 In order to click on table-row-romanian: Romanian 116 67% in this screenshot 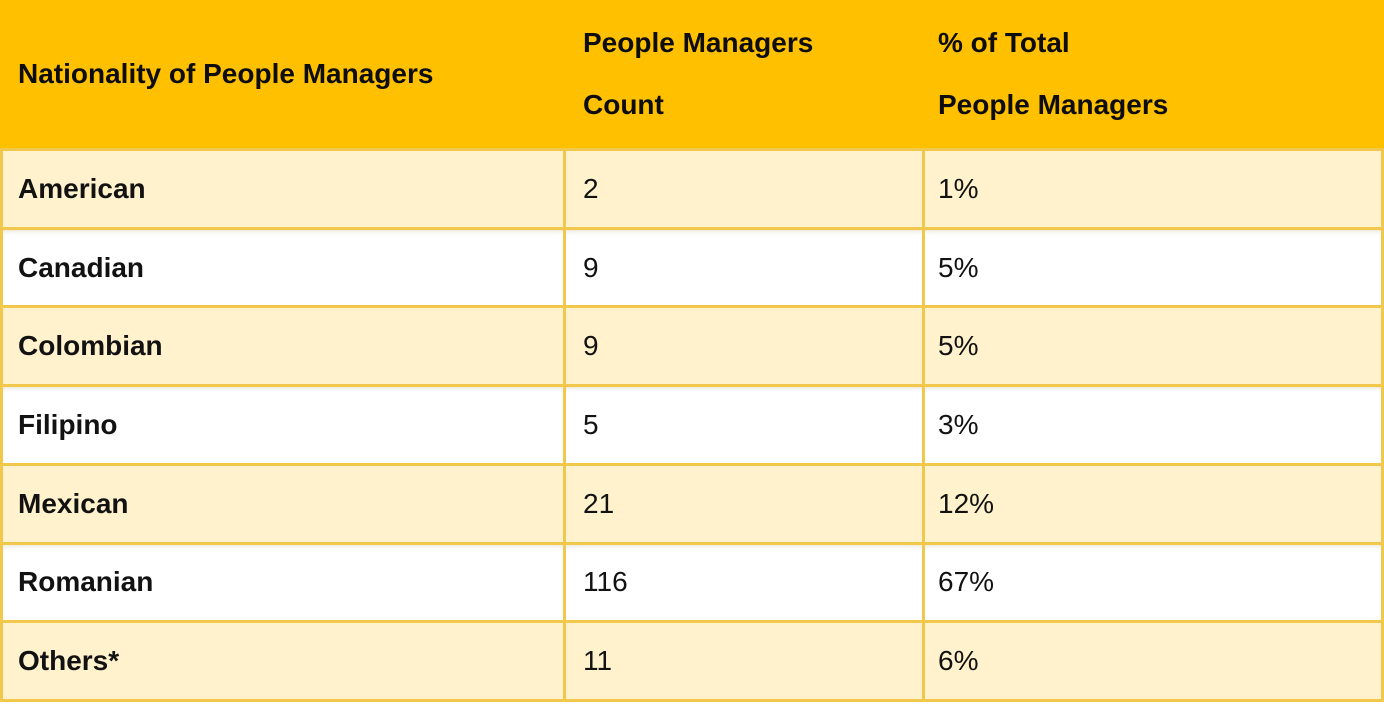, I will do `click(692, 581)`.